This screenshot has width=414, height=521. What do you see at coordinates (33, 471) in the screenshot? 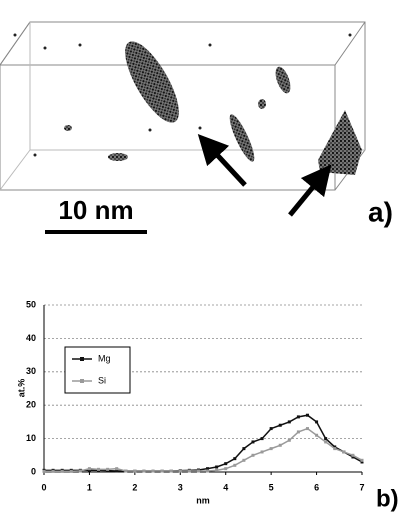
I see `y-tick-label: 0` at bounding box center [33, 471].